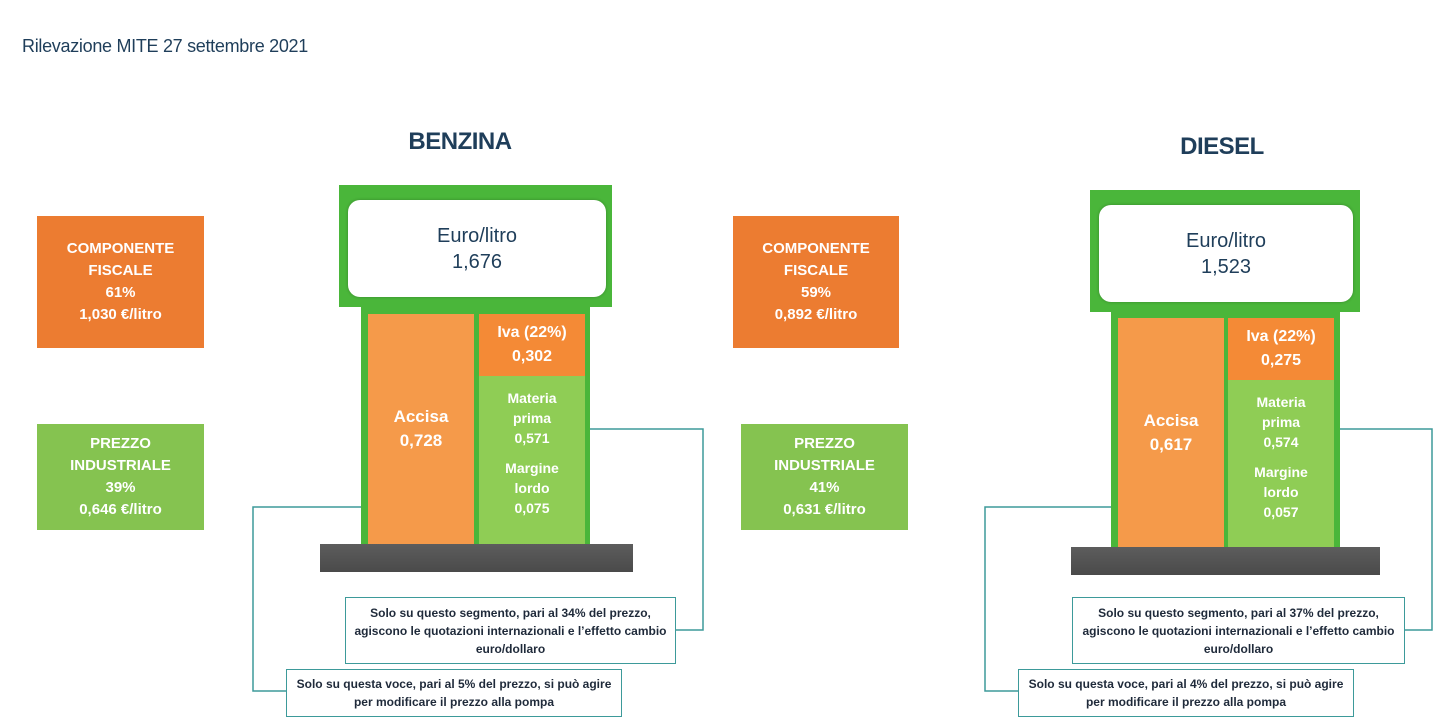 The width and height of the screenshot is (1453, 727). What do you see at coordinates (1281, 402) in the screenshot?
I see `diesel-materia-line1: Materia` at bounding box center [1281, 402].